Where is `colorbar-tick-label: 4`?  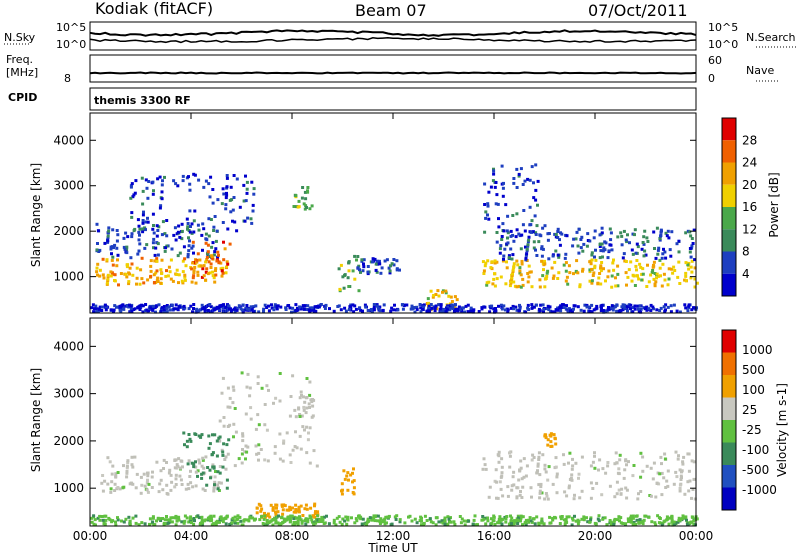 colorbar-tick-label: 4 is located at coordinates (746, 274).